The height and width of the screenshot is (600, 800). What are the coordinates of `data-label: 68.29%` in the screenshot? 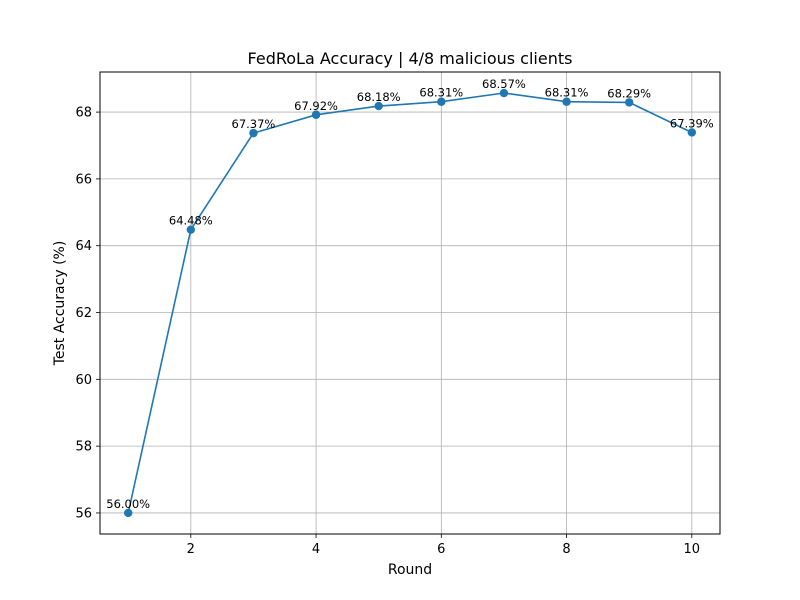 It's located at (629, 93).